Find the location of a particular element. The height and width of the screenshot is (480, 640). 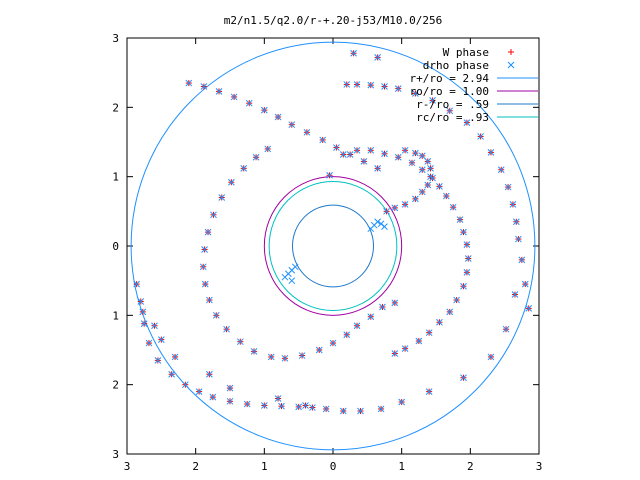

y-tick-label: 3 is located at coordinates (115, 38).